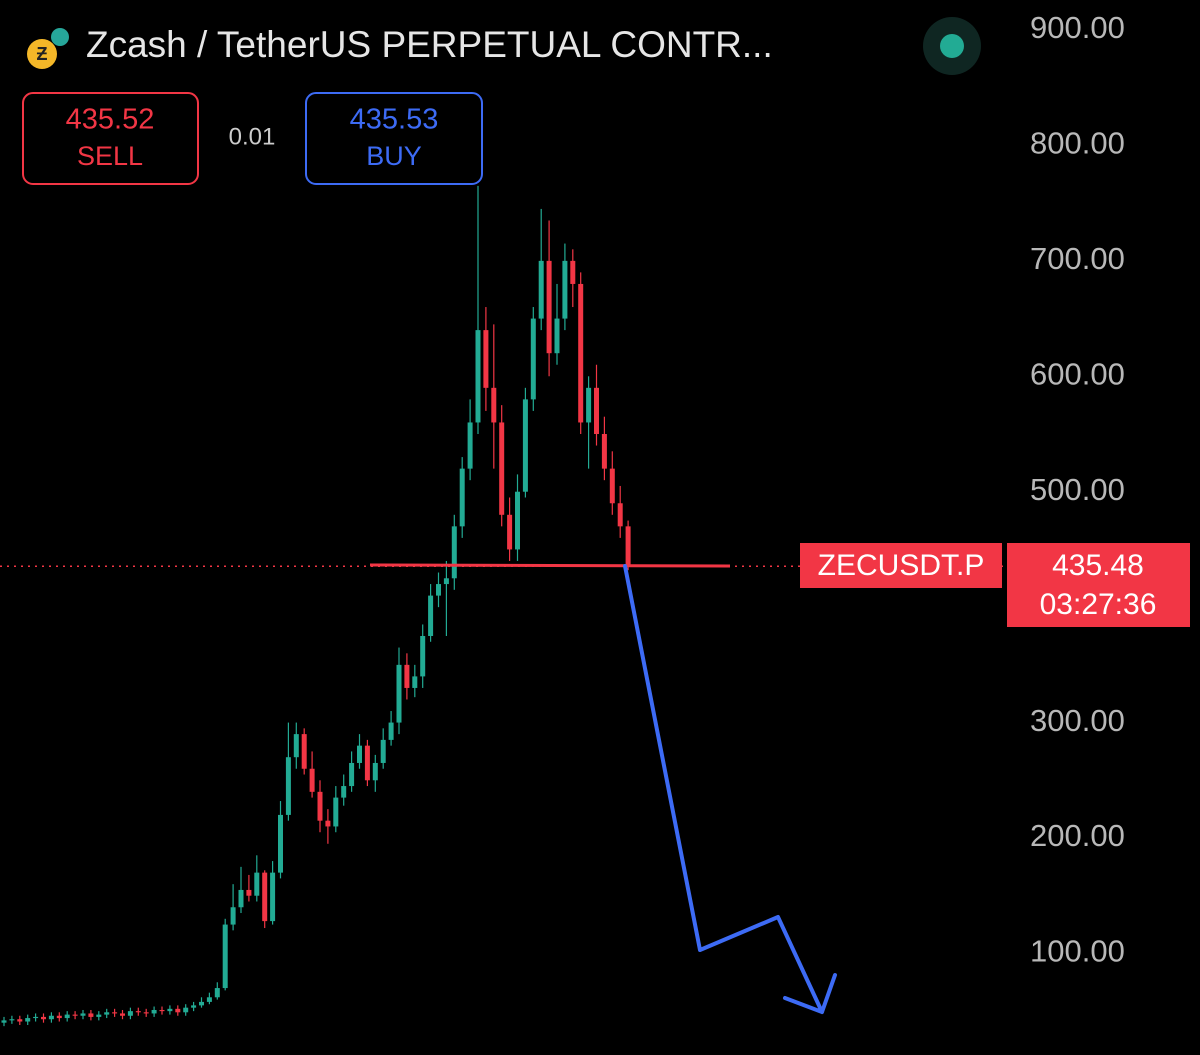 This screenshot has width=1200, height=1055. Describe the element at coordinates (1077, 258) in the screenshot. I see `y-tick-label: 700.00` at that location.